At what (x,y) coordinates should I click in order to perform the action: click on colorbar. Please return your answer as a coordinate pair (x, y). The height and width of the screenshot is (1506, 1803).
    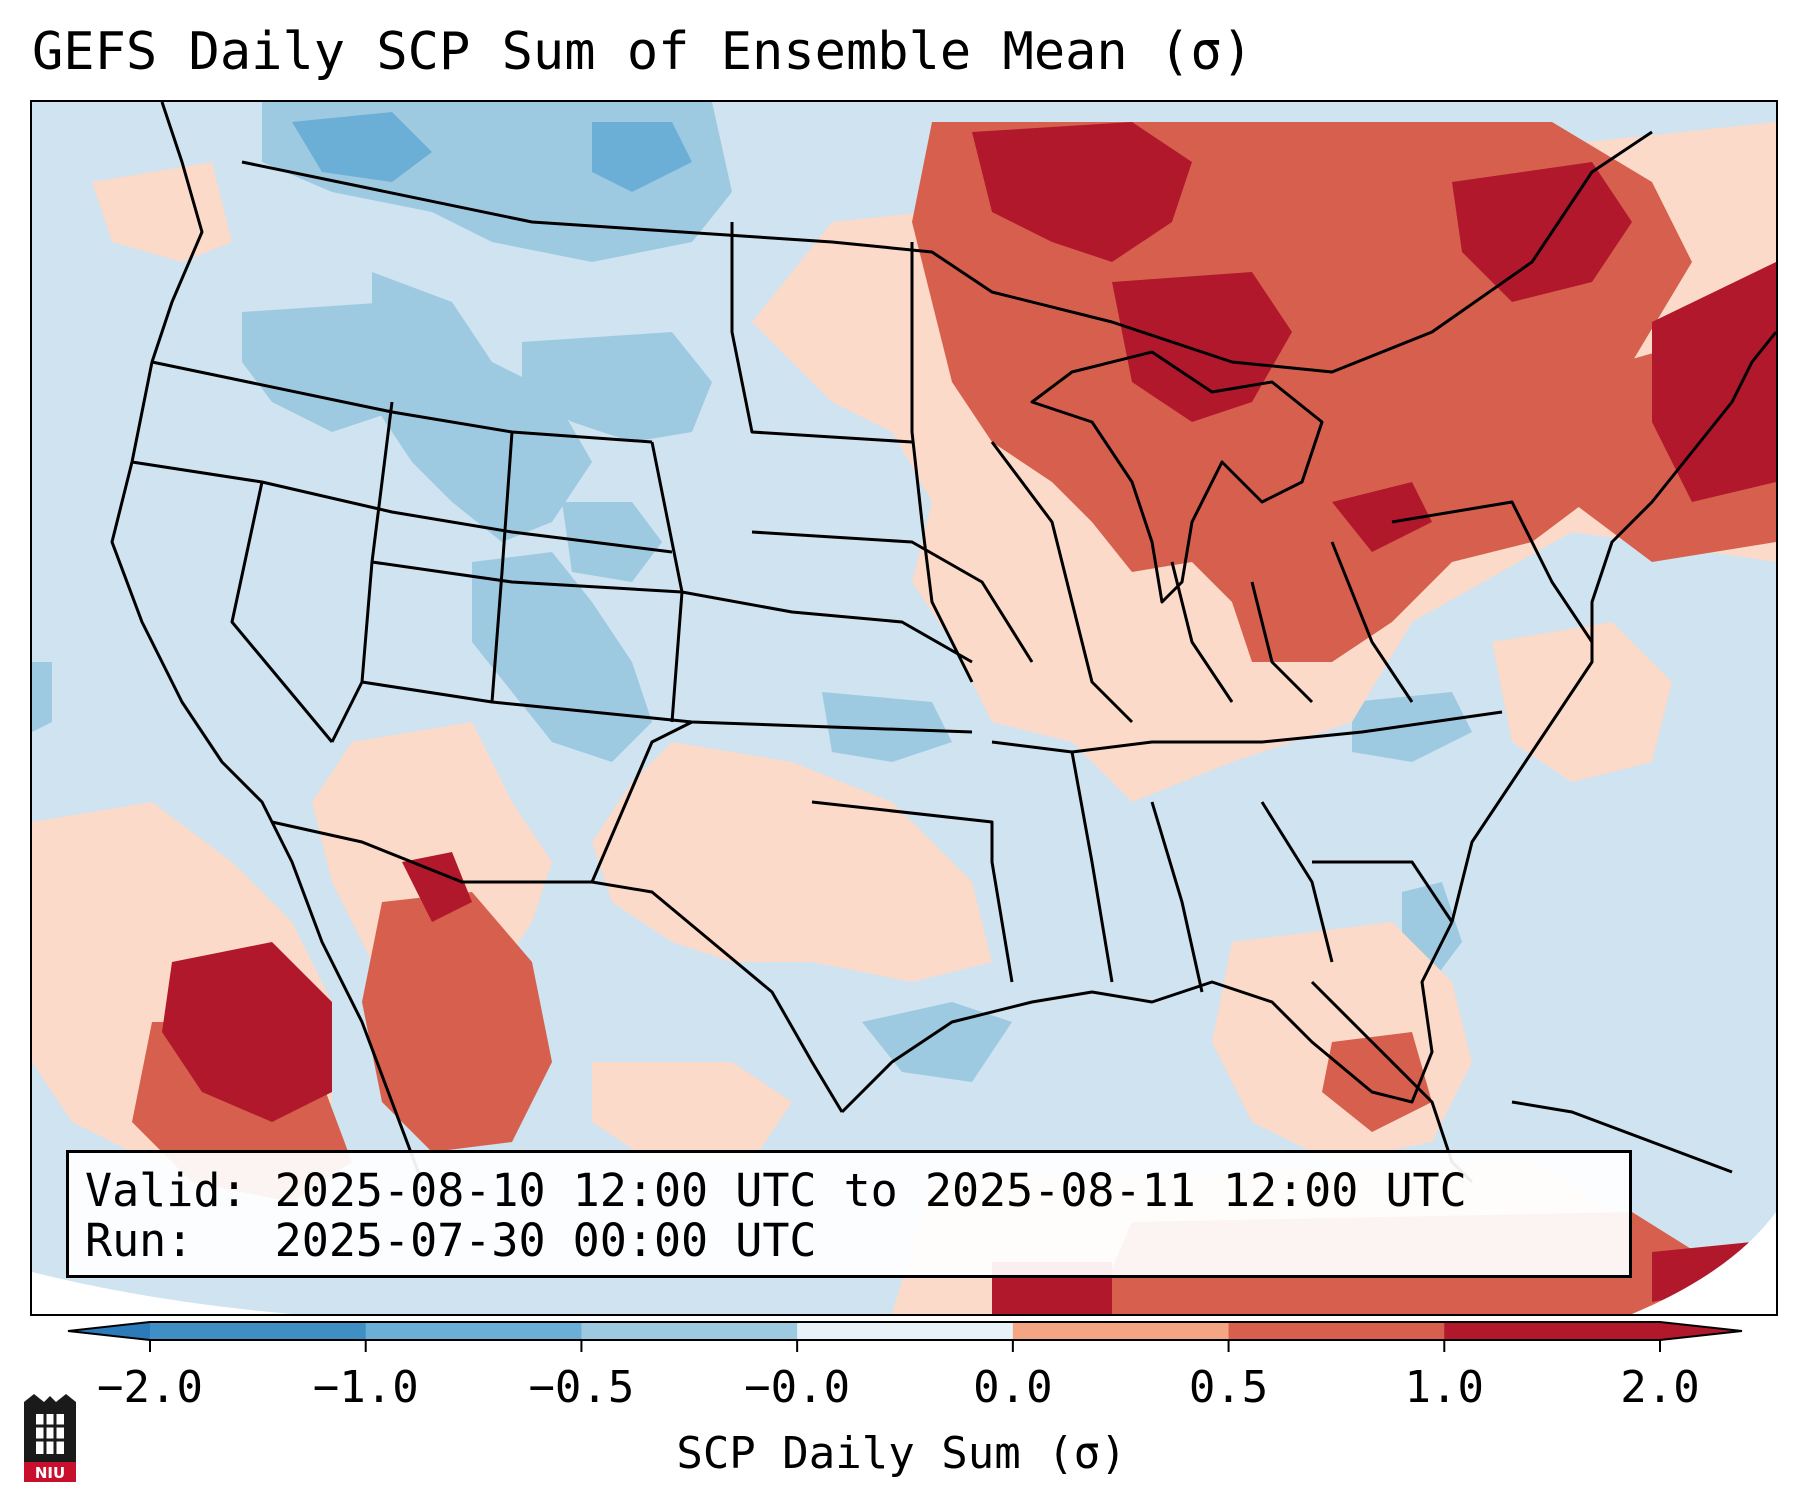
    Looking at the image, I should click on (905, 1336).